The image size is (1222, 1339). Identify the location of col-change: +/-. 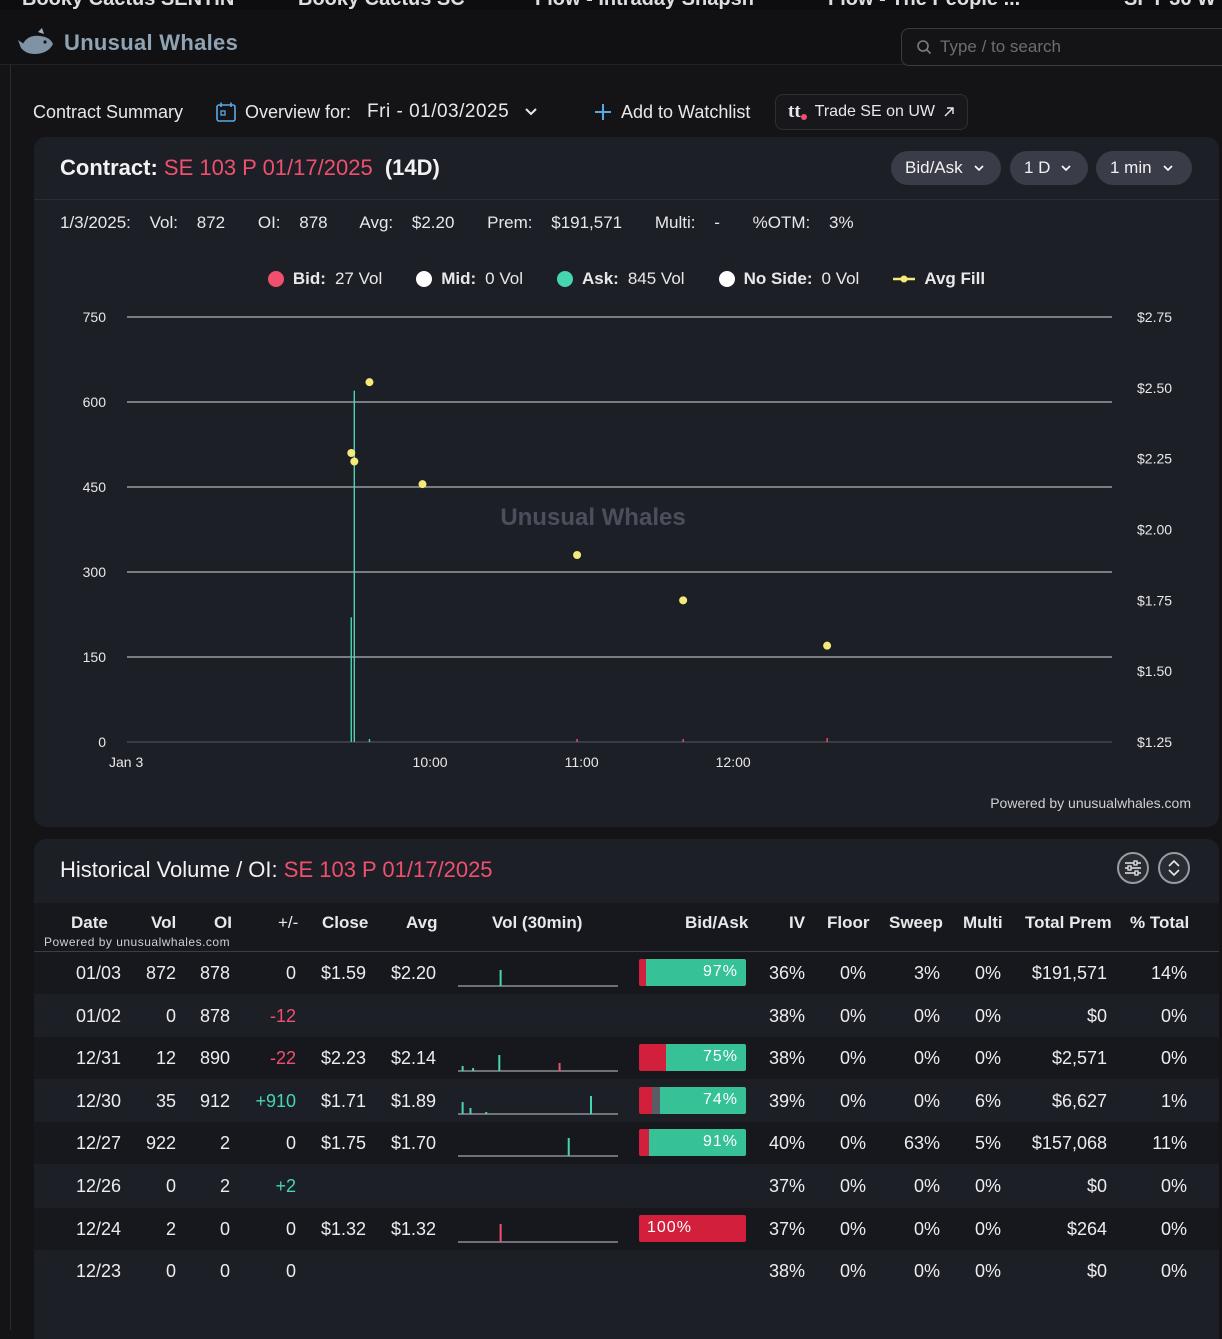
(288, 922).